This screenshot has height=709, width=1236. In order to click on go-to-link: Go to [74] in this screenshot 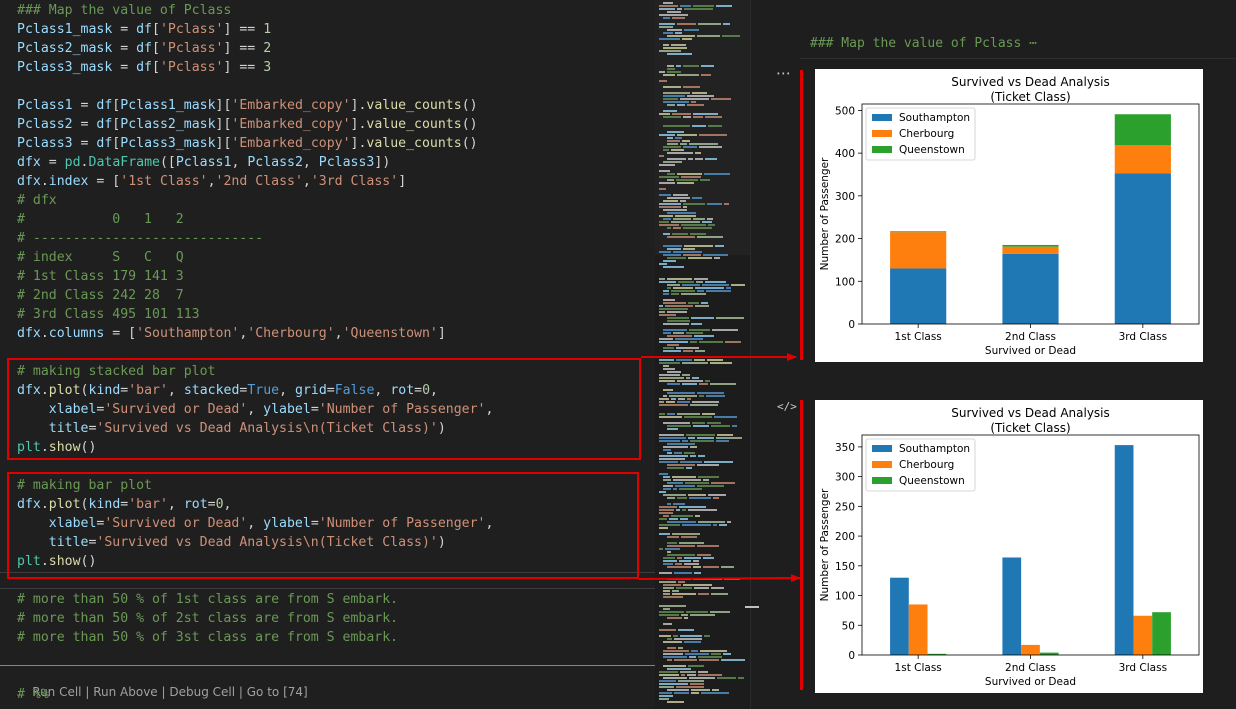, I will do `click(277, 692)`.